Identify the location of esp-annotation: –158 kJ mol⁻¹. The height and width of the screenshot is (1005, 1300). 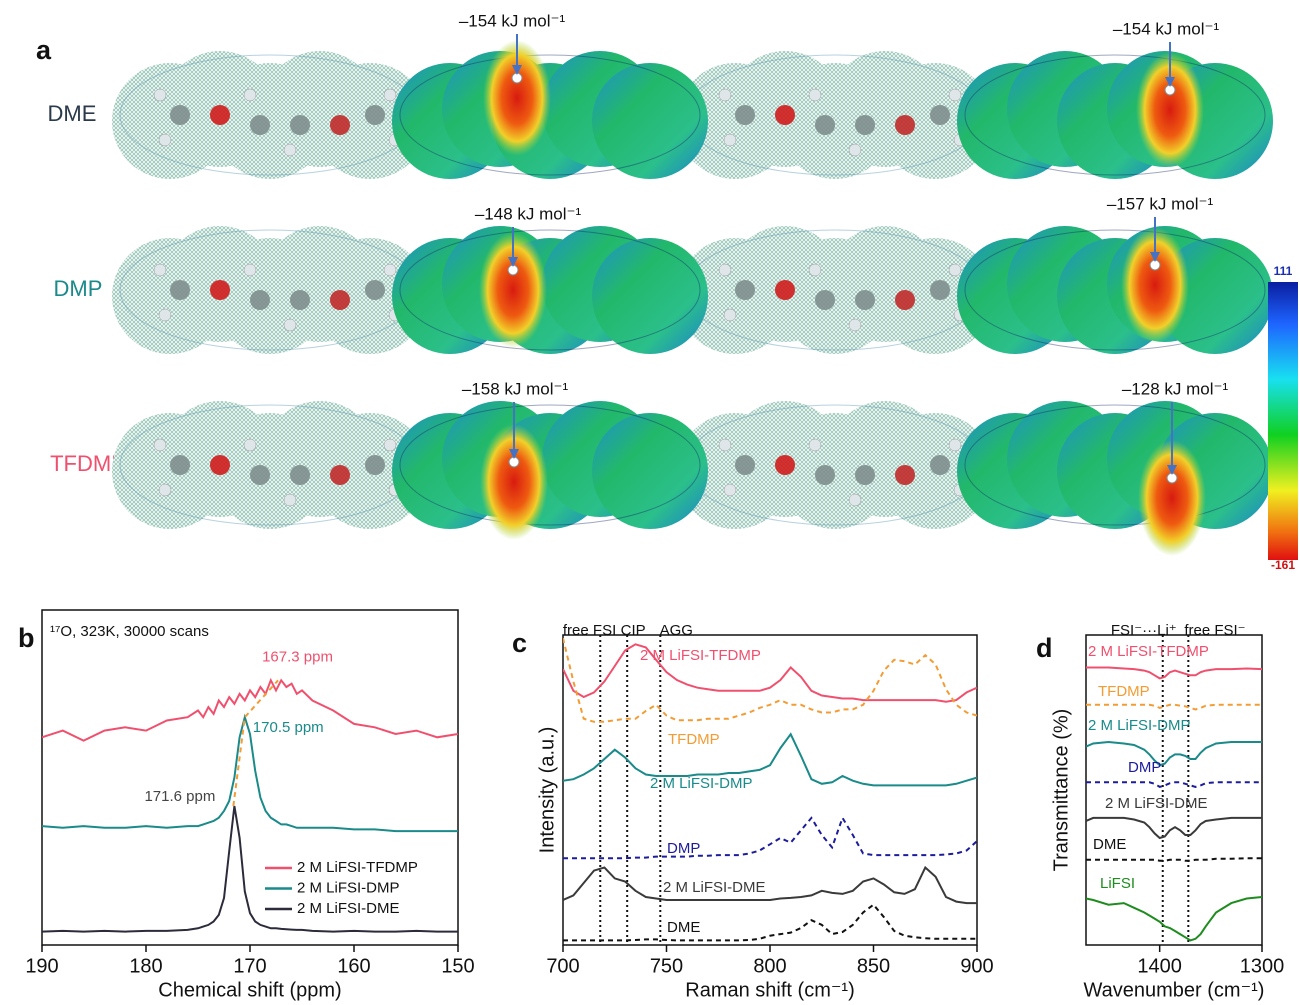
(515, 388).